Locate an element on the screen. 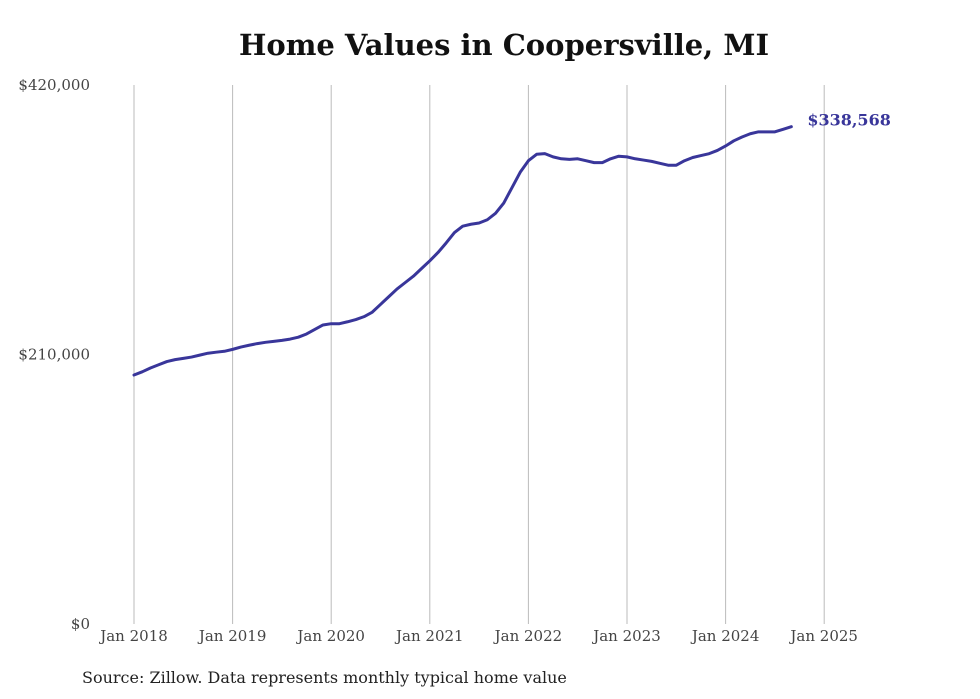  y-tick-label: $210,000 is located at coordinates (54, 355).